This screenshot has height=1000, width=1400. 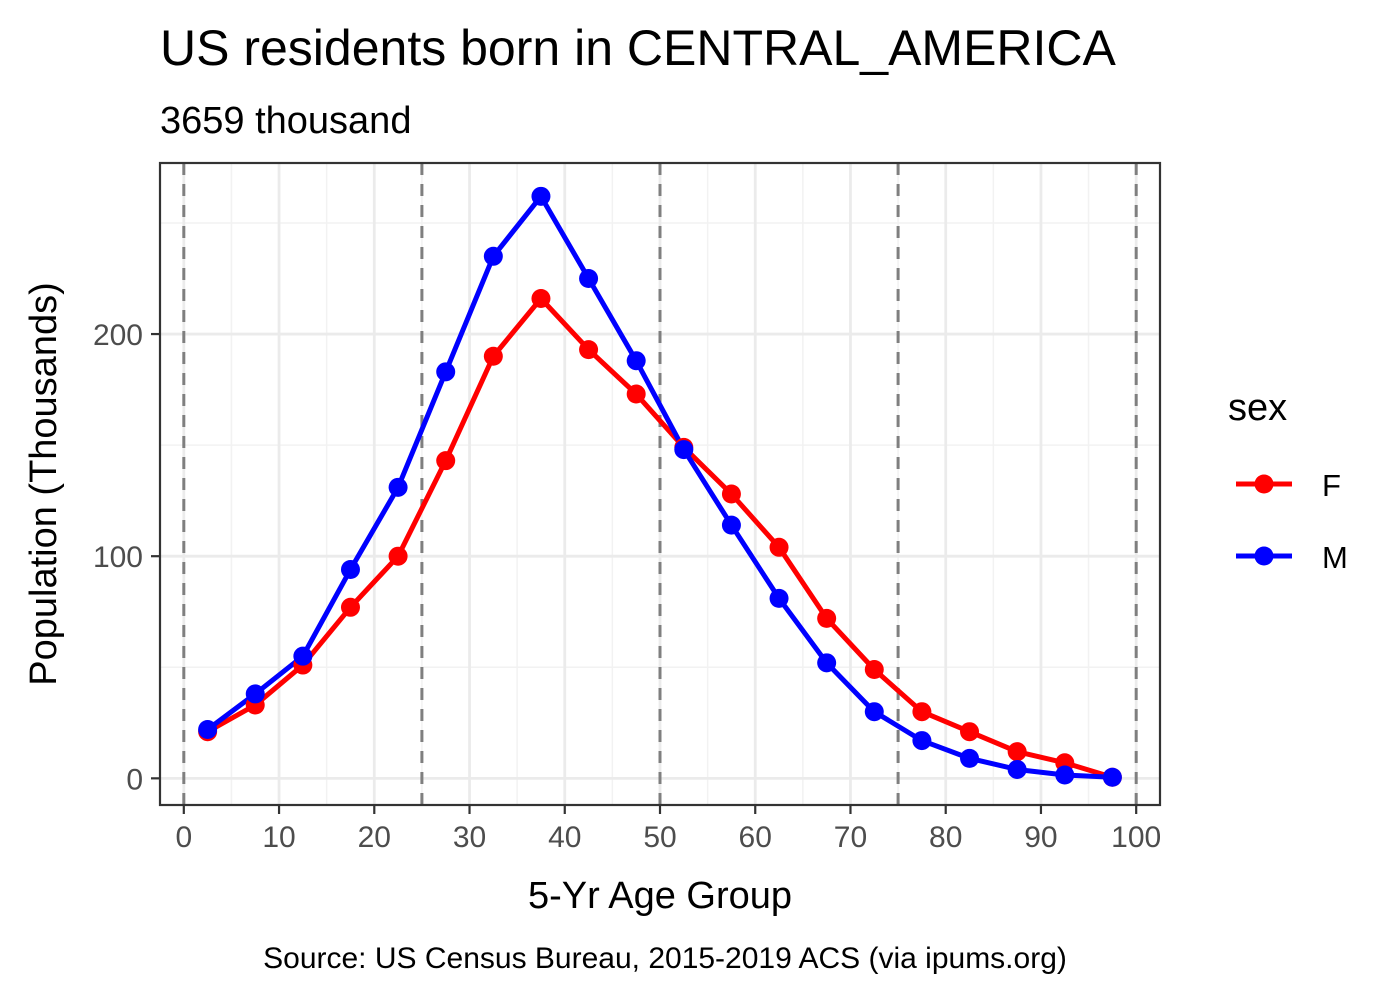 What do you see at coordinates (638, 48) in the screenshot?
I see `chart-title: US residents born in CENTRAL_AMERICA` at bounding box center [638, 48].